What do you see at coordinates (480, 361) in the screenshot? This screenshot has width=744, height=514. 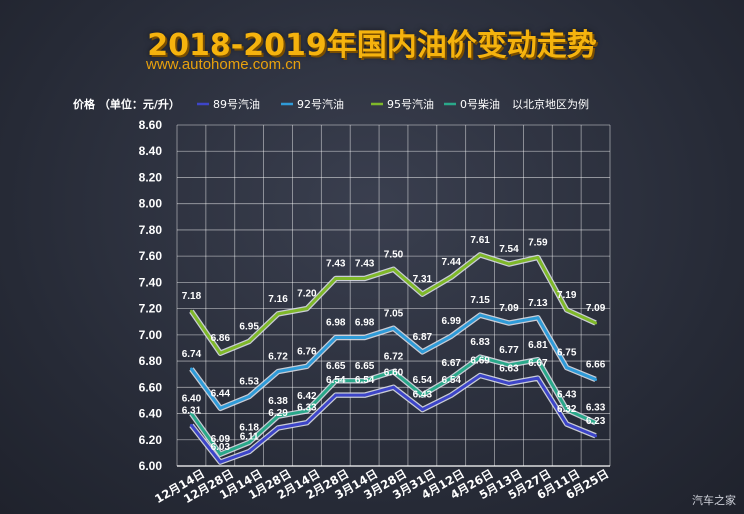 I see `data-label: 6.69` at bounding box center [480, 361].